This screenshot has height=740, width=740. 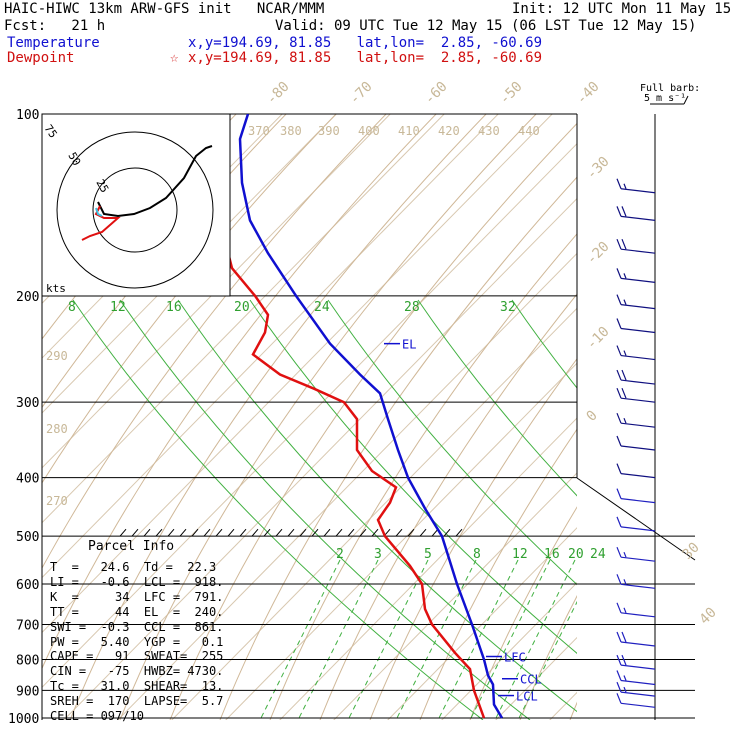 I want to click on wind-barb-half, so click(x=625, y=582).